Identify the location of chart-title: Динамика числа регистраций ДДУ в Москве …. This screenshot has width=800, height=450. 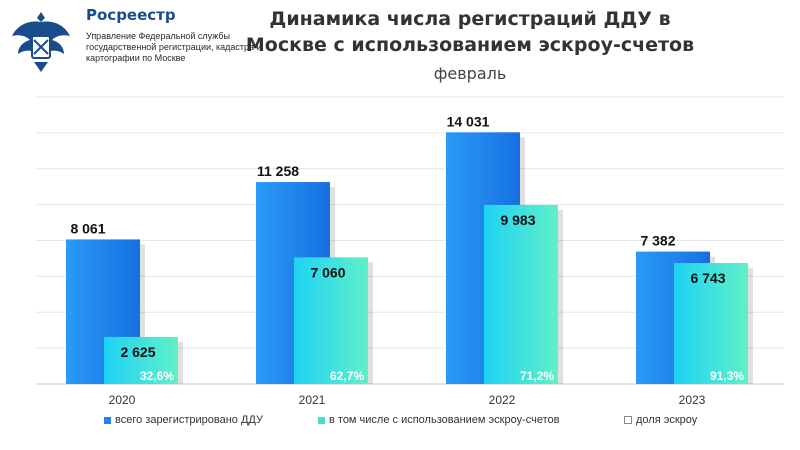
(470, 32).